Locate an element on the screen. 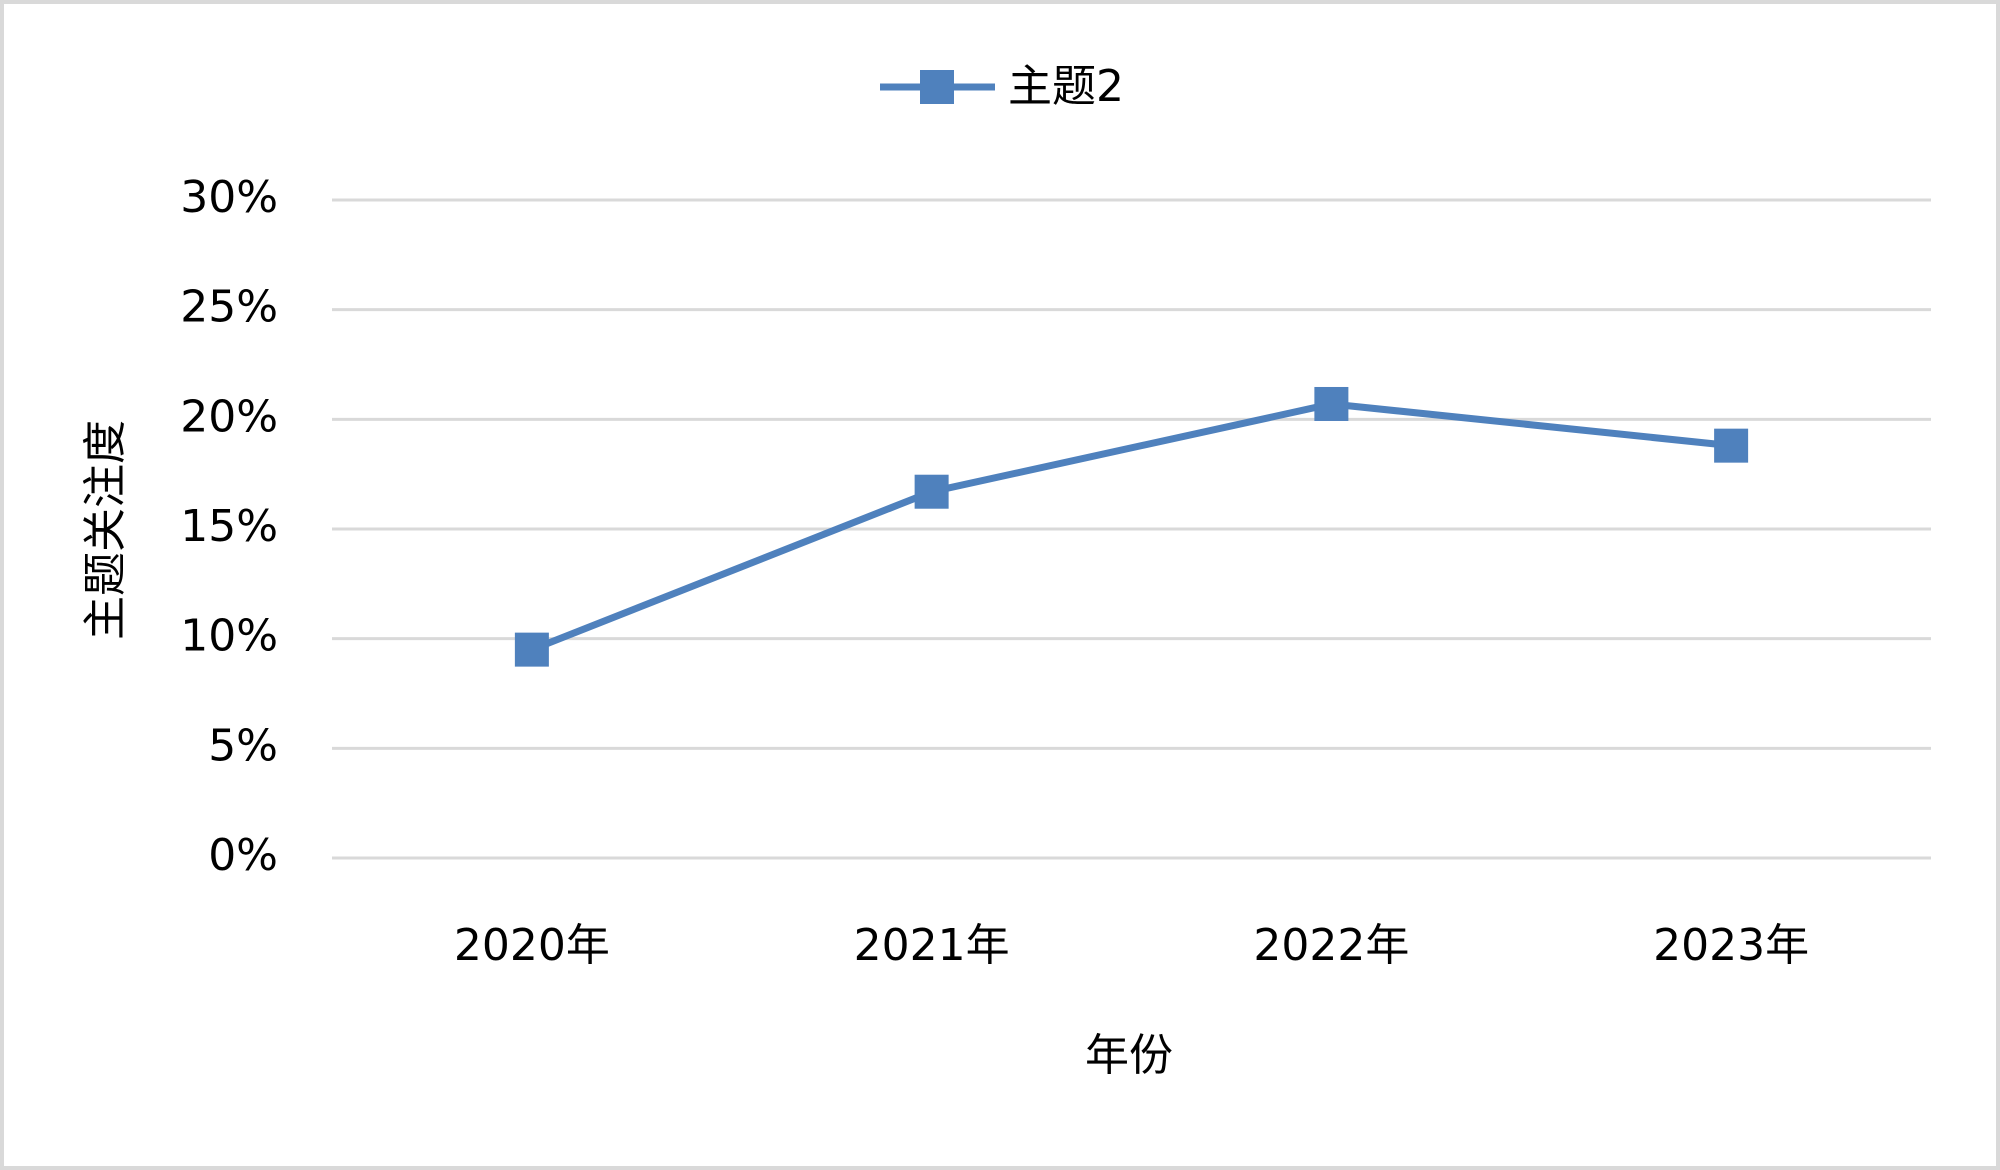 The image size is (2000, 1170). y-tick-label: 0% is located at coordinates (243, 855).